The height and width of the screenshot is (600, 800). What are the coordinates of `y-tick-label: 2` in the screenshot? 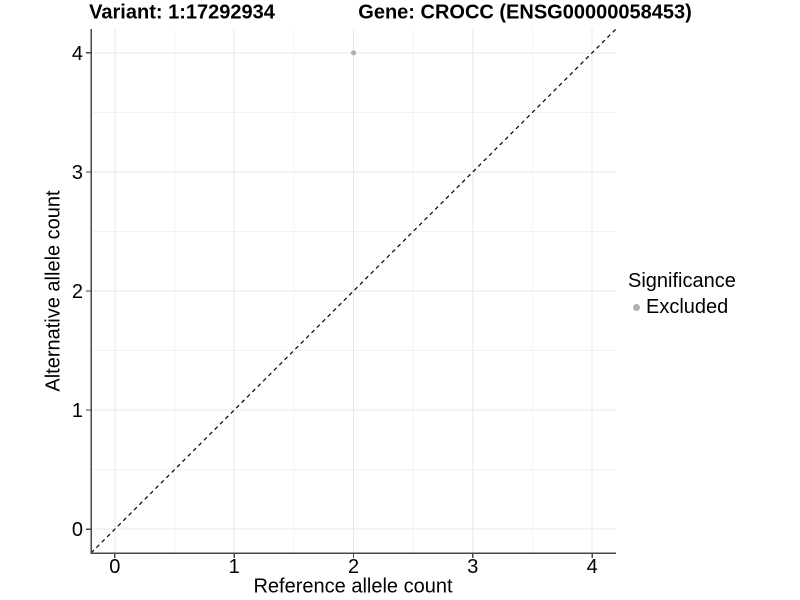 It's located at (77, 292).